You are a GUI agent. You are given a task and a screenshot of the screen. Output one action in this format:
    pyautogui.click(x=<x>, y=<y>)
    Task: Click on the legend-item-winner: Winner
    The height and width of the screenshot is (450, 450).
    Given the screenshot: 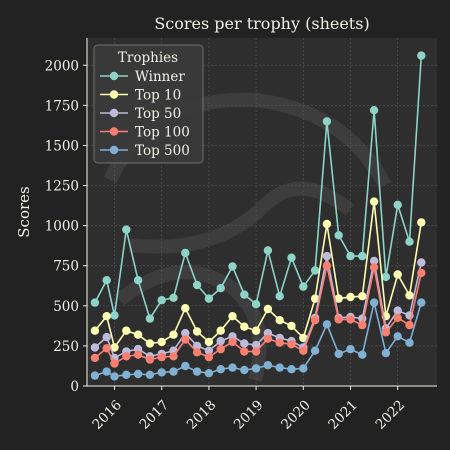 What is the action you would take?
    pyautogui.click(x=142, y=77)
    